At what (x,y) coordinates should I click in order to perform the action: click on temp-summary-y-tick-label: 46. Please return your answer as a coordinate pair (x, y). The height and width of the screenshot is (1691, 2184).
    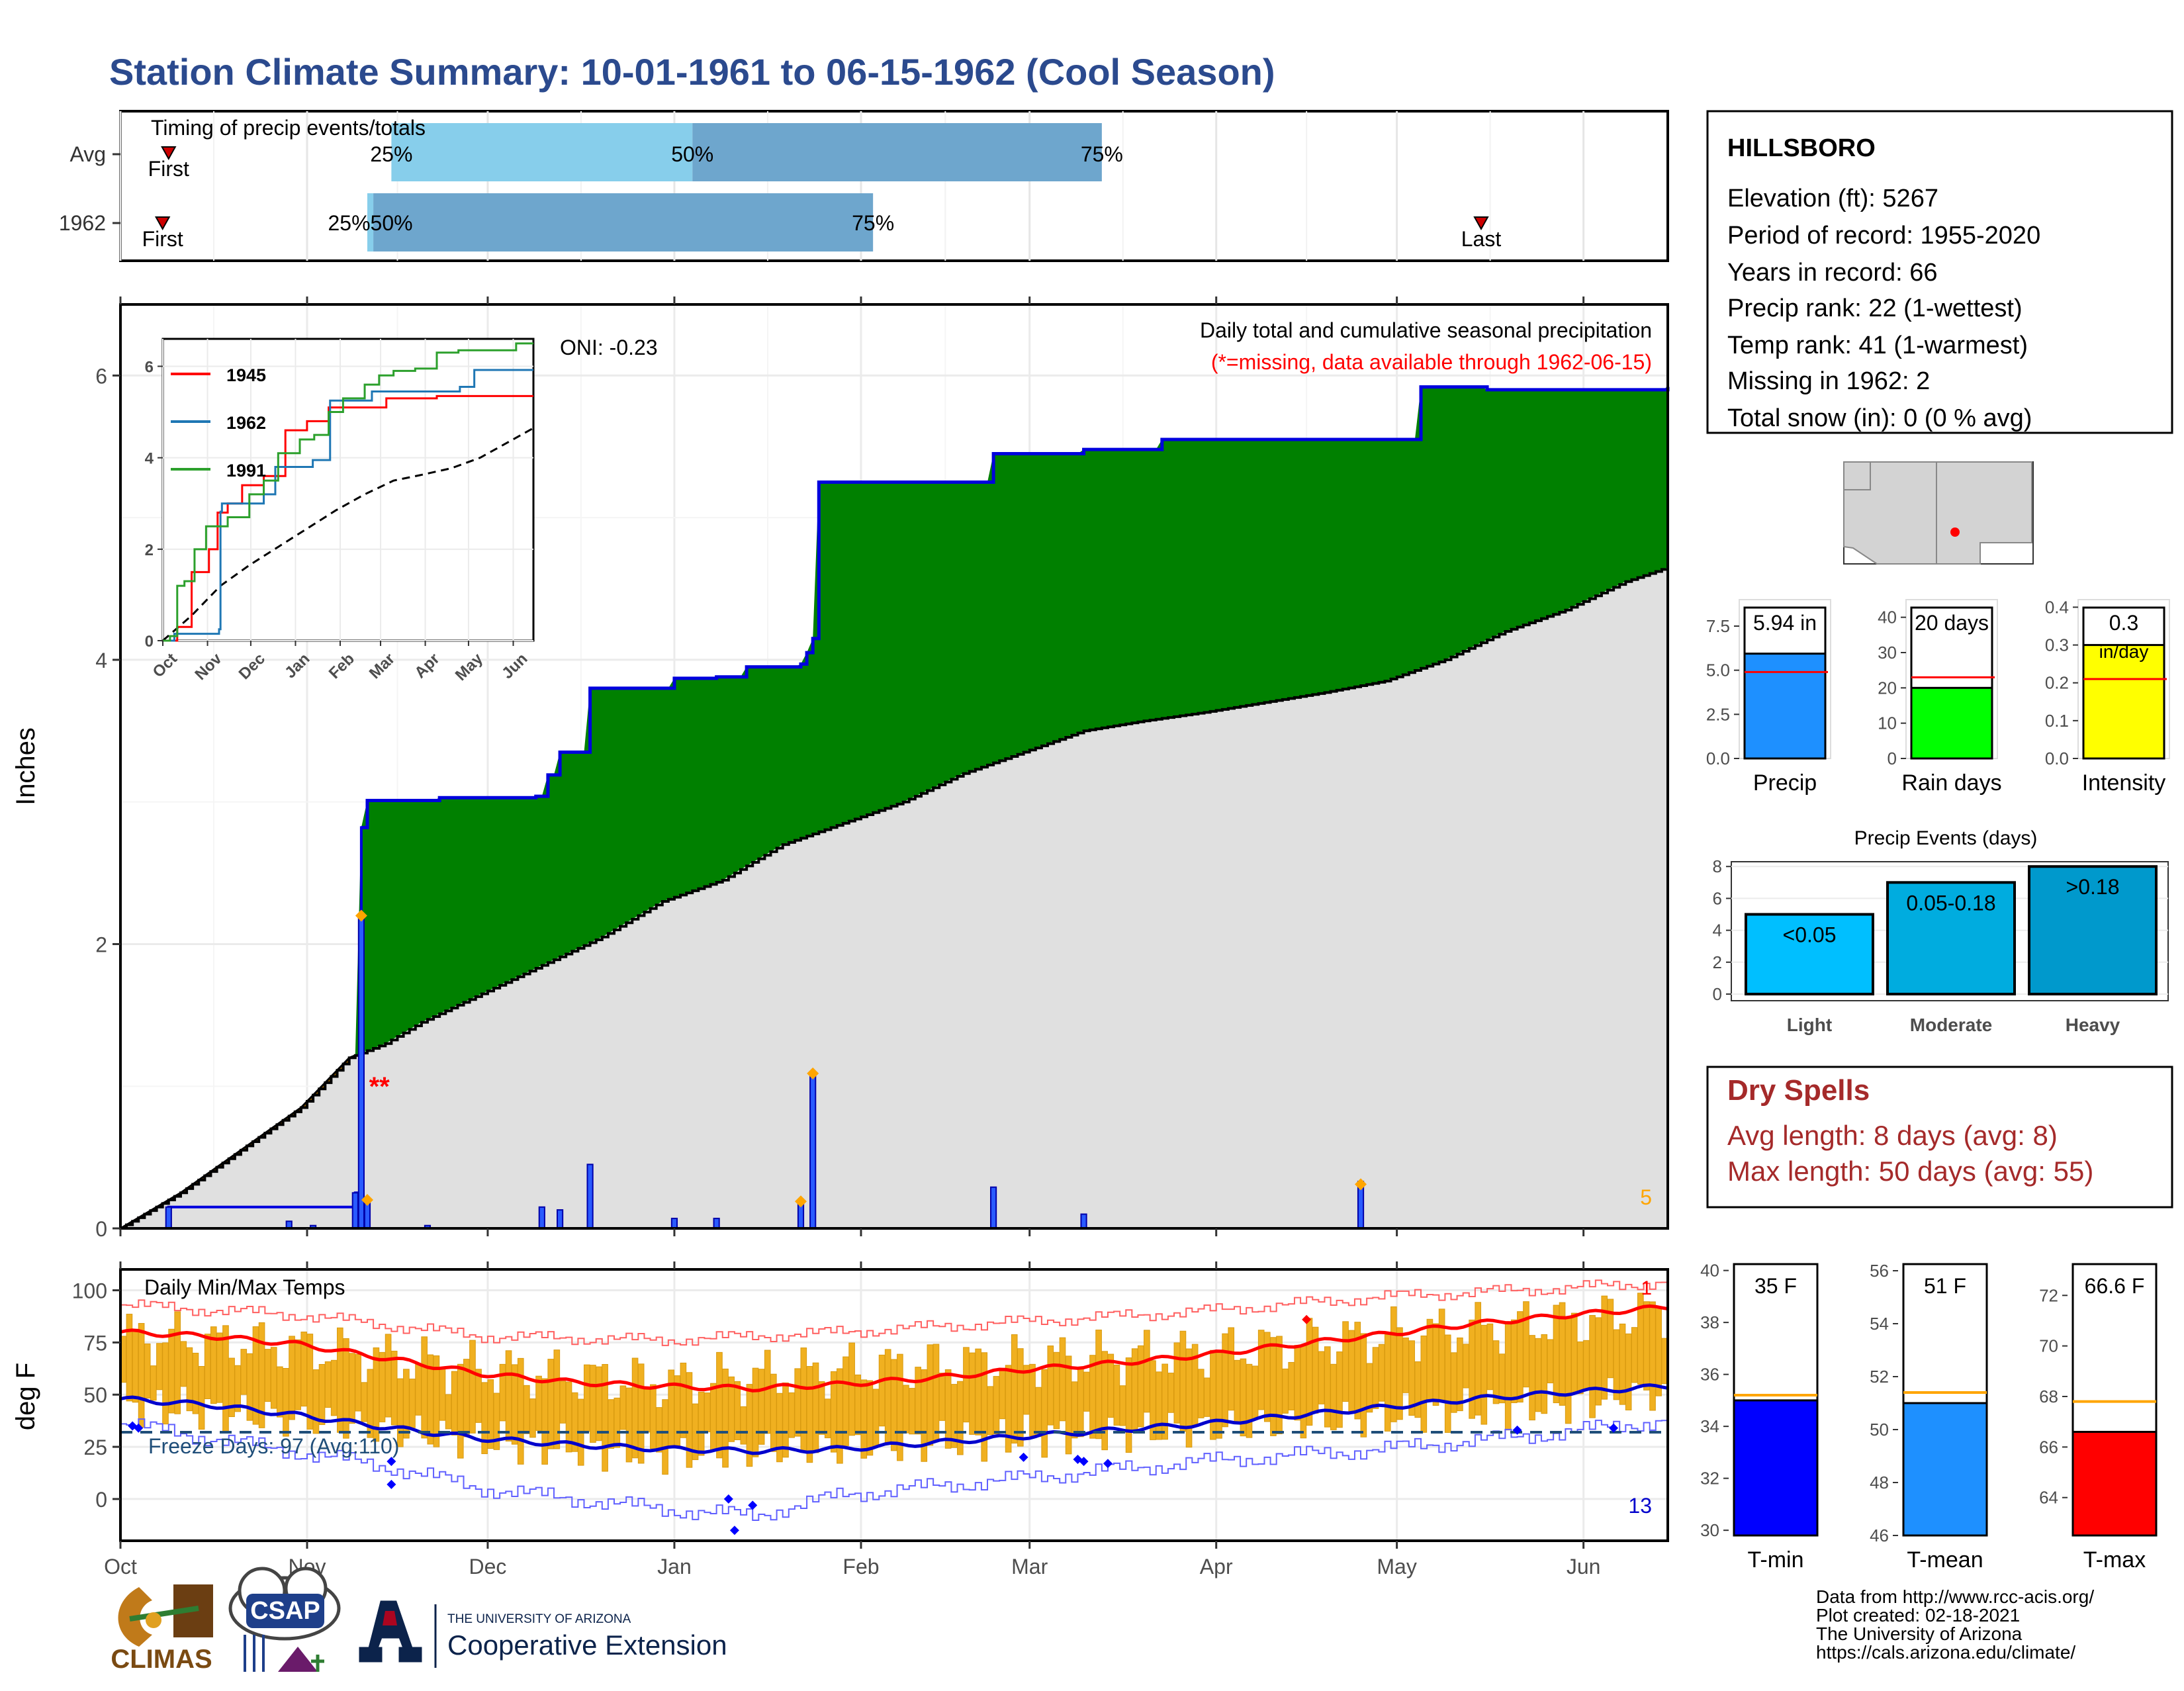
    Looking at the image, I should click on (1880, 1536).